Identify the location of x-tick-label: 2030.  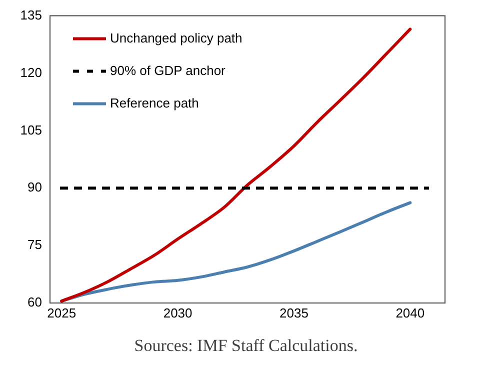
(177, 312).